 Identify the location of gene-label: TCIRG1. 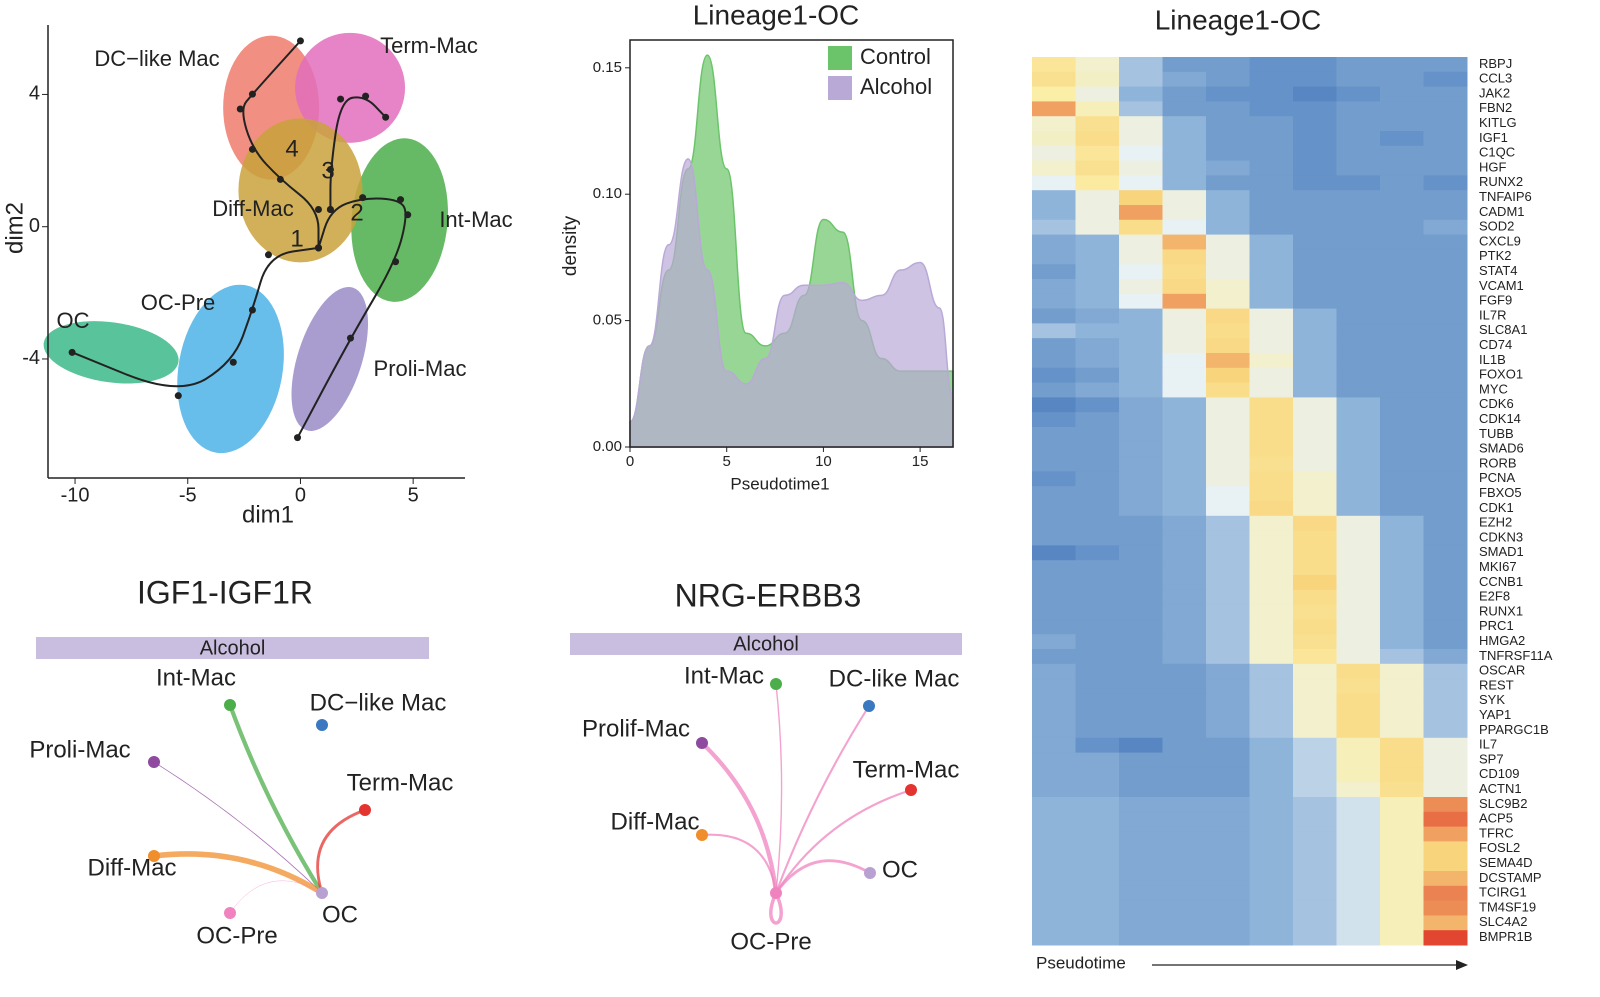
(1503, 892).